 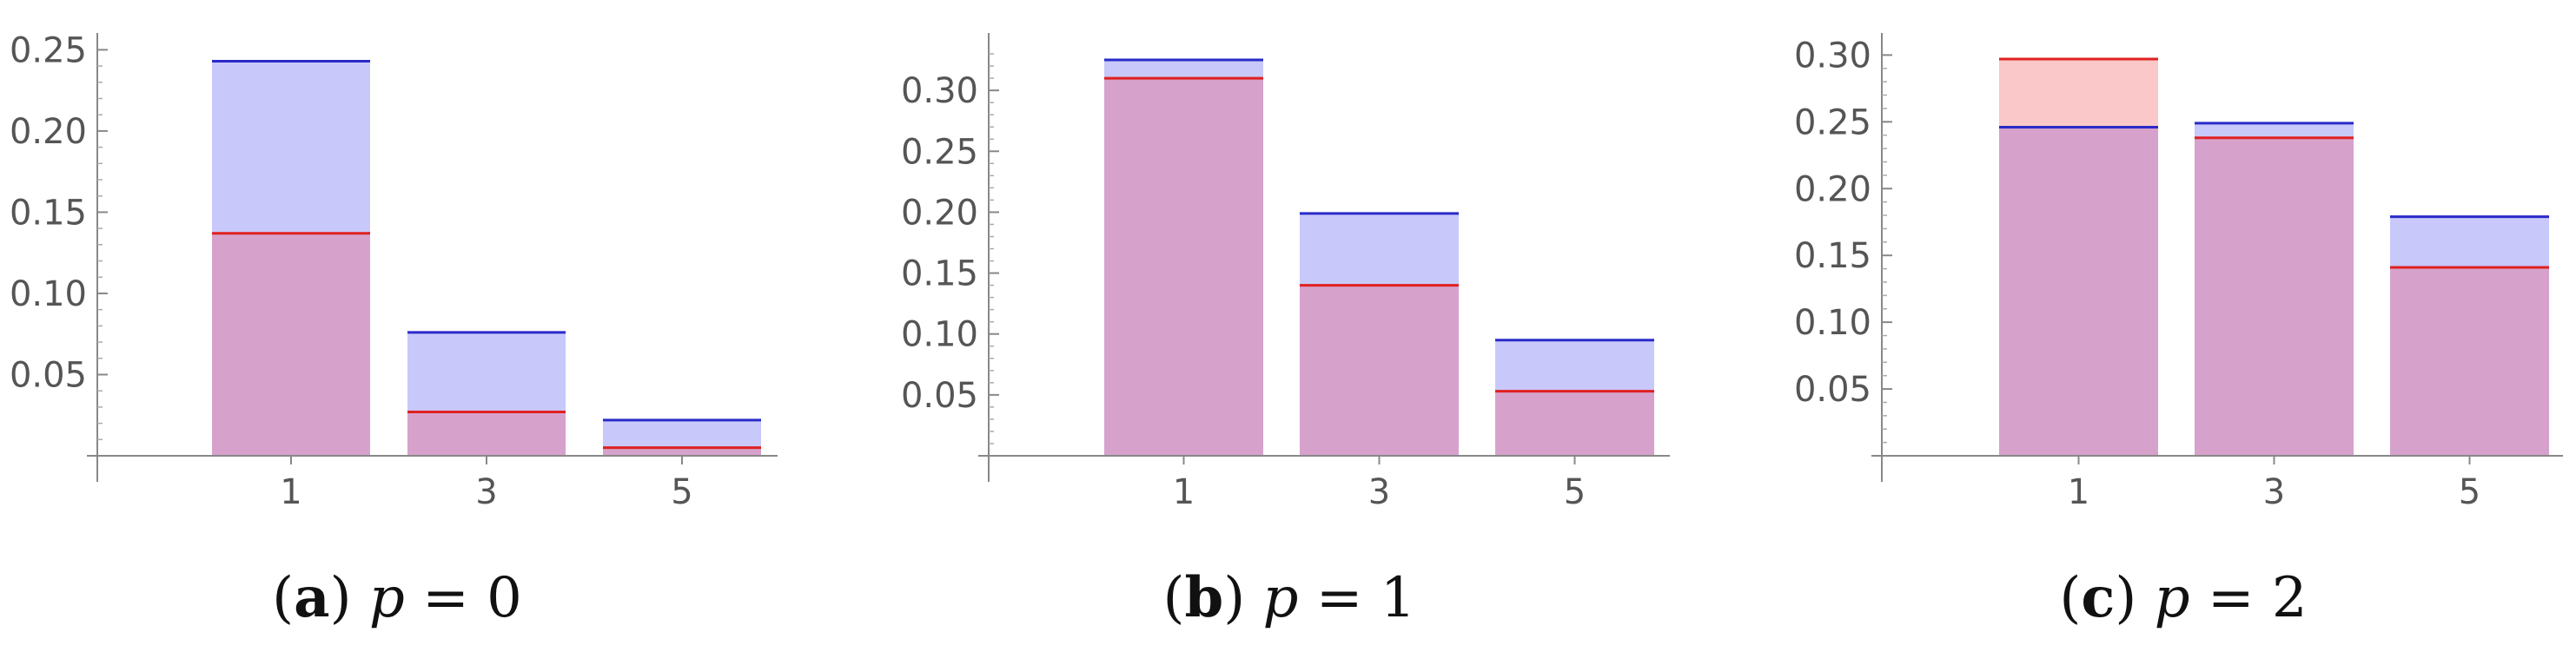 What do you see at coordinates (2290, 598) in the screenshot?
I see `caption-value: 2` at bounding box center [2290, 598].